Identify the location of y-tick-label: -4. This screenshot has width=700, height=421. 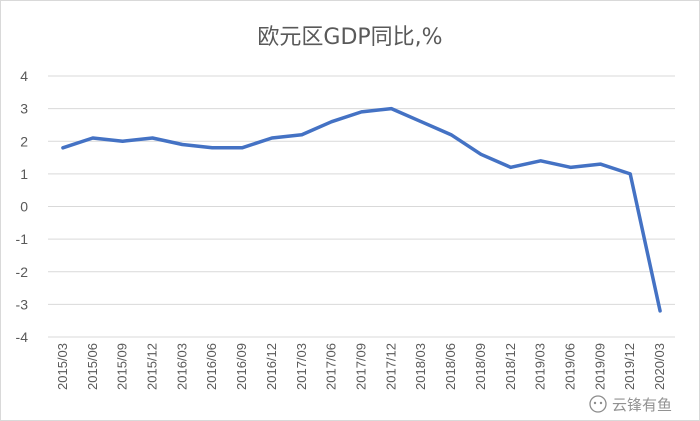
(22, 337).